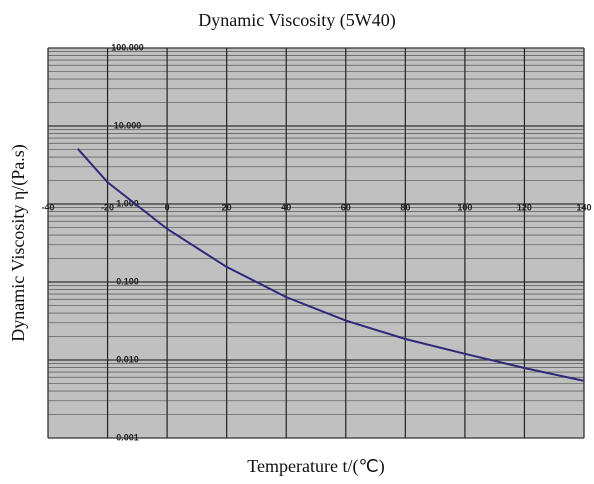  I want to click on y-tick-label: 0.100, so click(127, 281).